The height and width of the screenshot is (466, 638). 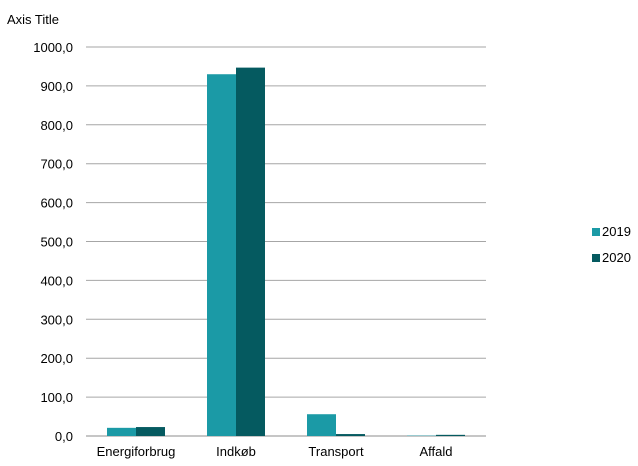 What do you see at coordinates (56, 242) in the screenshot?
I see `y-tick-label: 500,0` at bounding box center [56, 242].